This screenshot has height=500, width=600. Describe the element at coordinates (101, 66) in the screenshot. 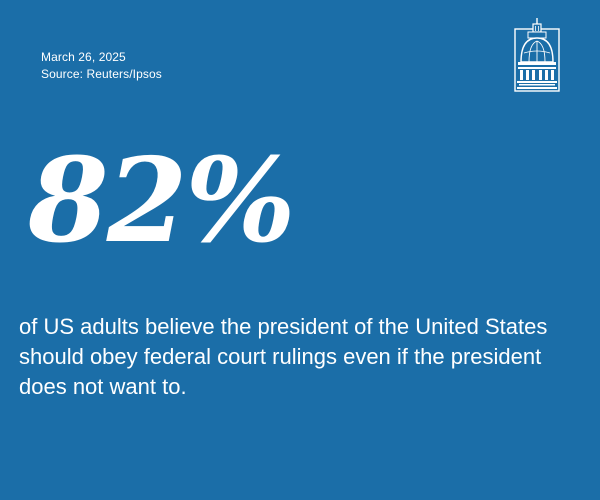

I see `meta-block: March 26, 2025 Source: Reuters/Ipsos` at that location.